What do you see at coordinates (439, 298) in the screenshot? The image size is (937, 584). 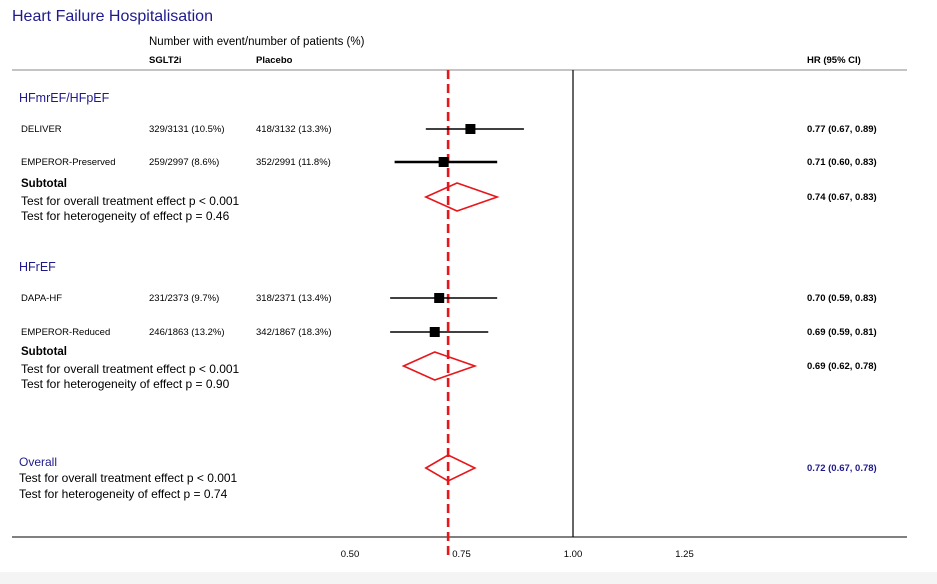 I see `point-estimate-dapa-hf` at bounding box center [439, 298].